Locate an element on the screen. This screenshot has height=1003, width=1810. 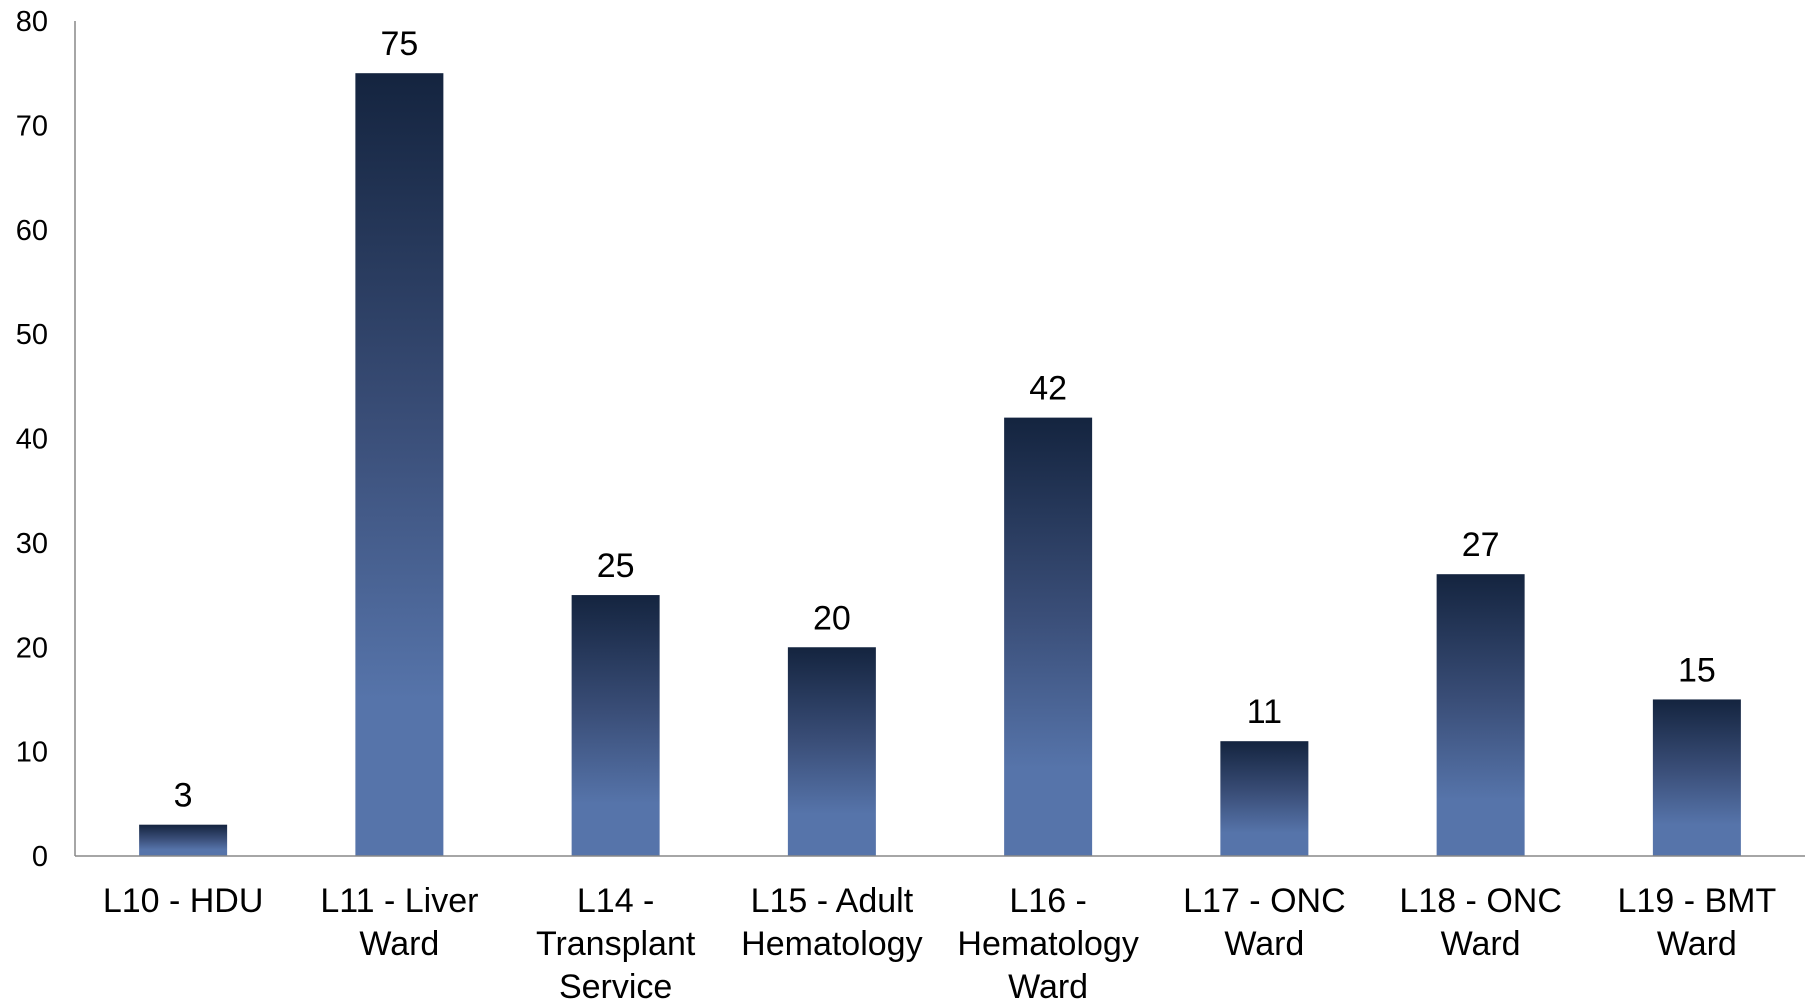
x-tick-label-line: Transplant is located at coordinates (616, 944).